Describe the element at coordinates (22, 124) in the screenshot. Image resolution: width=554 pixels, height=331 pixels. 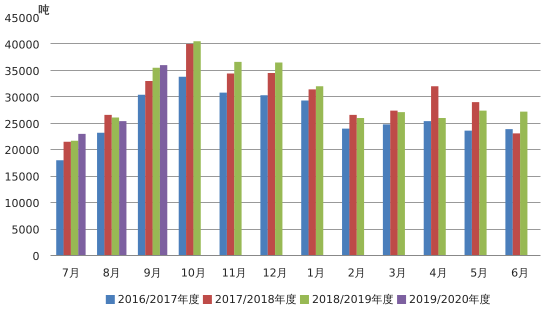
I see `y-tick-label: 25000` at that location.